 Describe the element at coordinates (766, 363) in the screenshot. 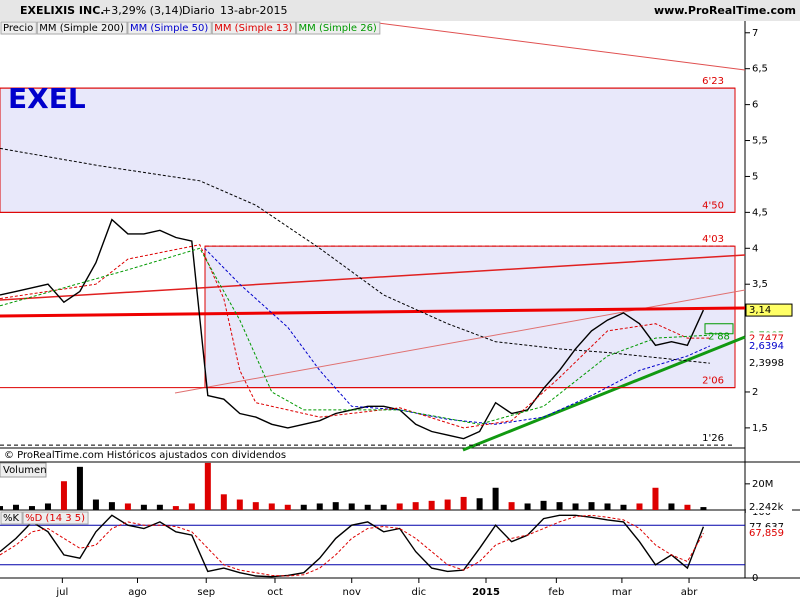

I see `value-tag-label: 2,3998` at that location.